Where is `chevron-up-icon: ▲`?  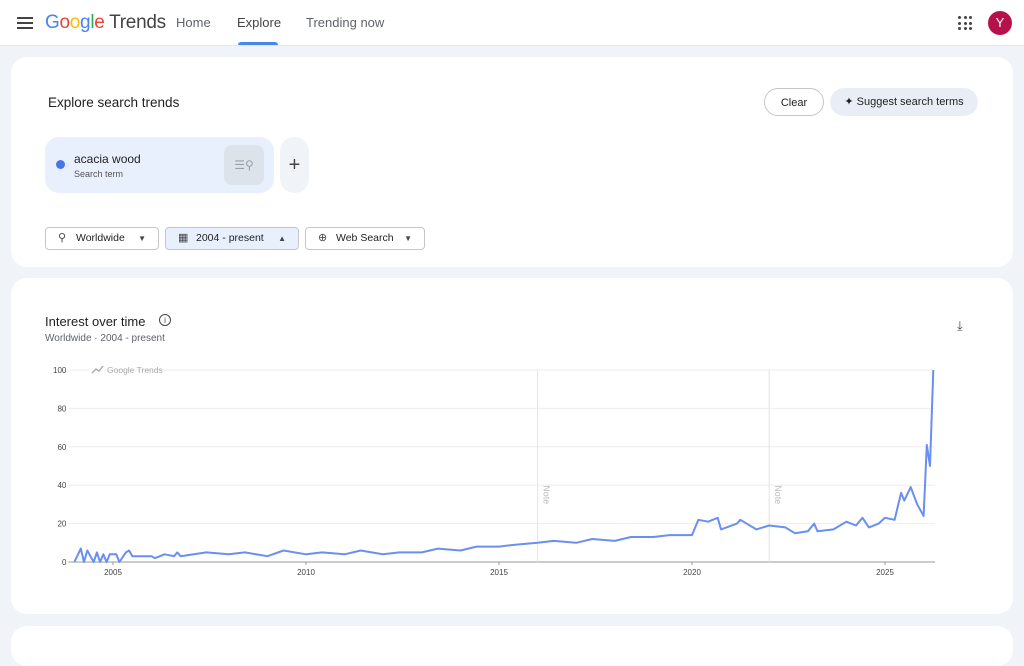 chevron-up-icon: ▲ is located at coordinates (282, 238).